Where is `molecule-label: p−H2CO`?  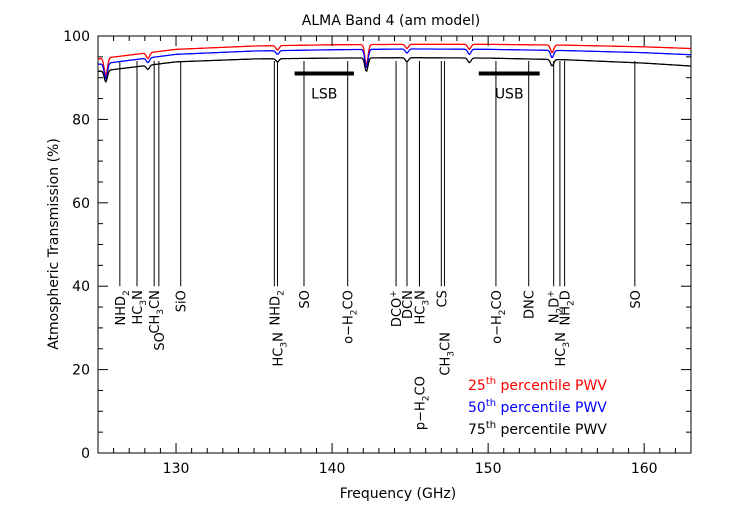 molecule-label: p−H2CO is located at coordinates (422, 403).